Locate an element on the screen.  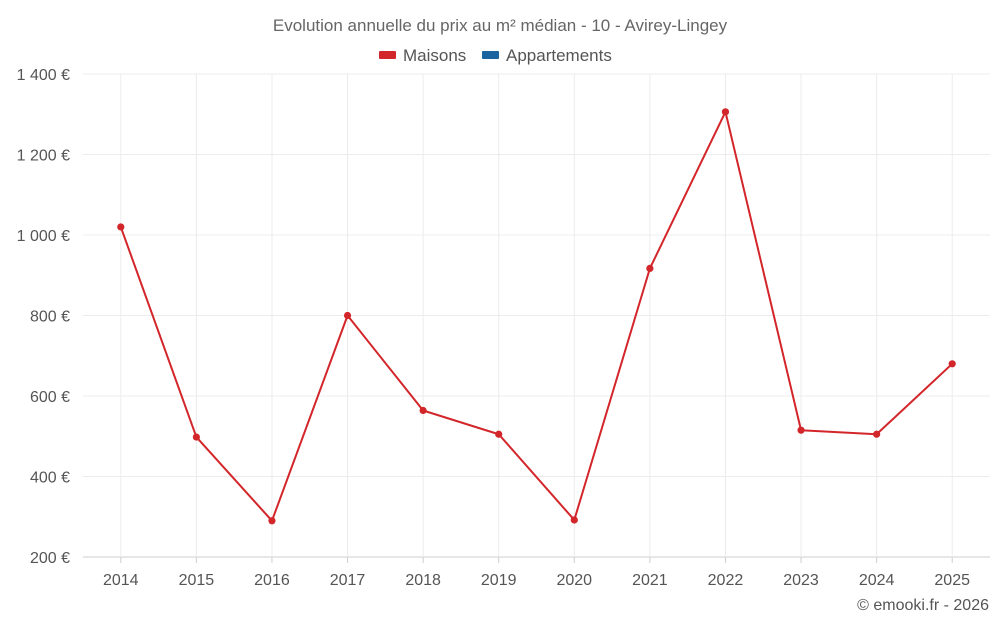
y-tick-label: 800 € is located at coordinates (50, 317).